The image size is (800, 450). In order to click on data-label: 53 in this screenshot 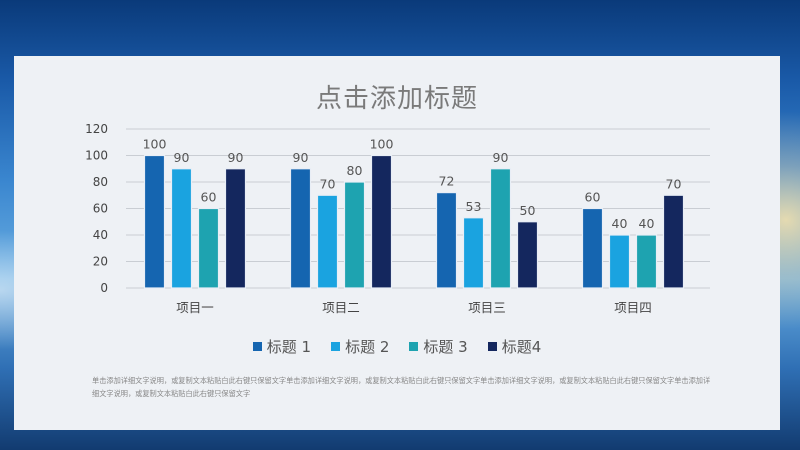, I will do `click(474, 206)`.